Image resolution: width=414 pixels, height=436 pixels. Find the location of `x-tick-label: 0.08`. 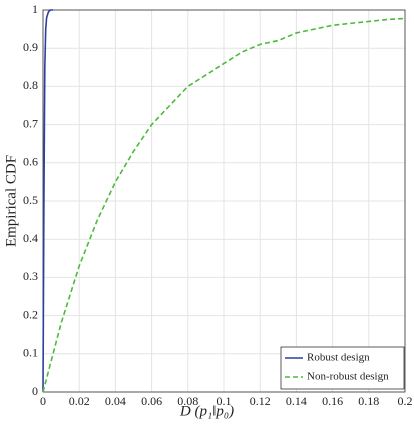

x-tick-label: 0.08 is located at coordinates (187, 401).